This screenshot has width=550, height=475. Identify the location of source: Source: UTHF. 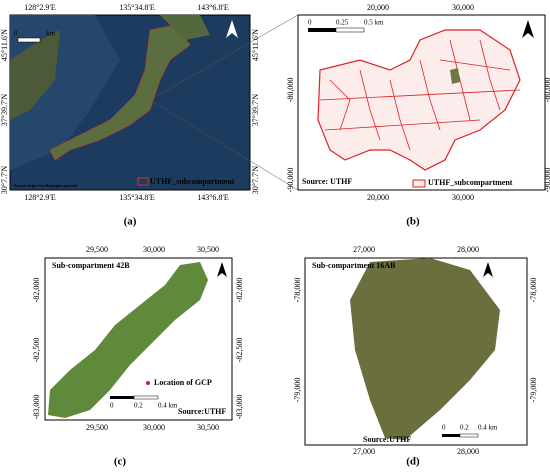
(327, 181).